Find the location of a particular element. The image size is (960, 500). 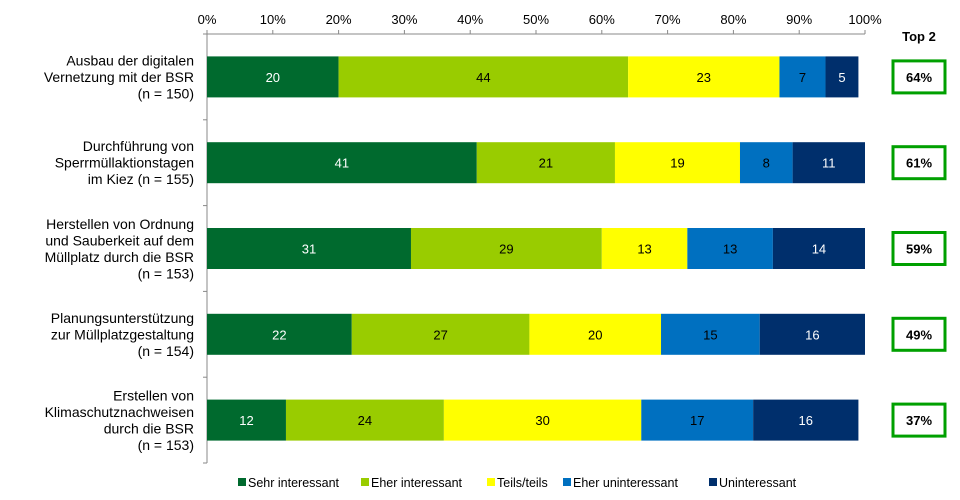

bar-data-label: 19 is located at coordinates (677, 163).